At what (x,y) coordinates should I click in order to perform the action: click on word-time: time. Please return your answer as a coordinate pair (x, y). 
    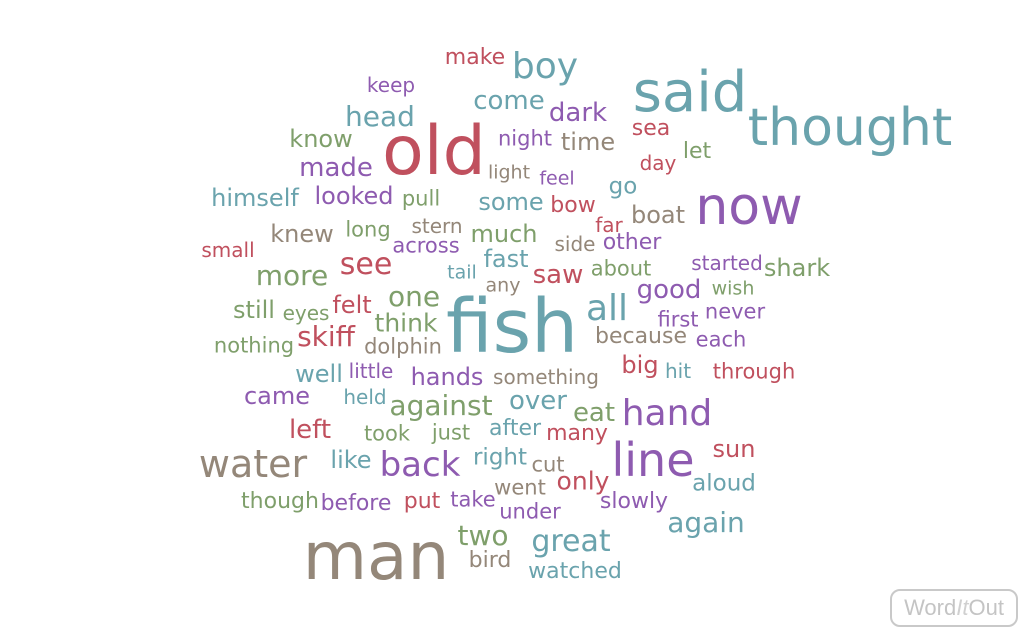
    Looking at the image, I should click on (588, 142).